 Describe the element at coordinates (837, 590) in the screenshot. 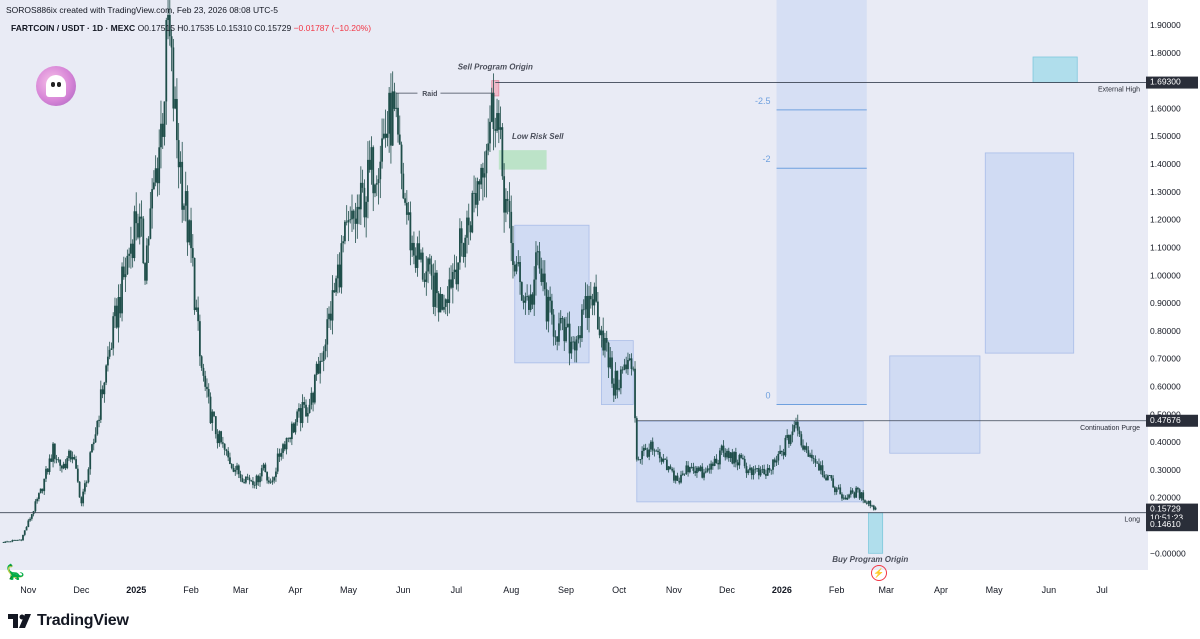

I see `time-tick: Feb` at that location.